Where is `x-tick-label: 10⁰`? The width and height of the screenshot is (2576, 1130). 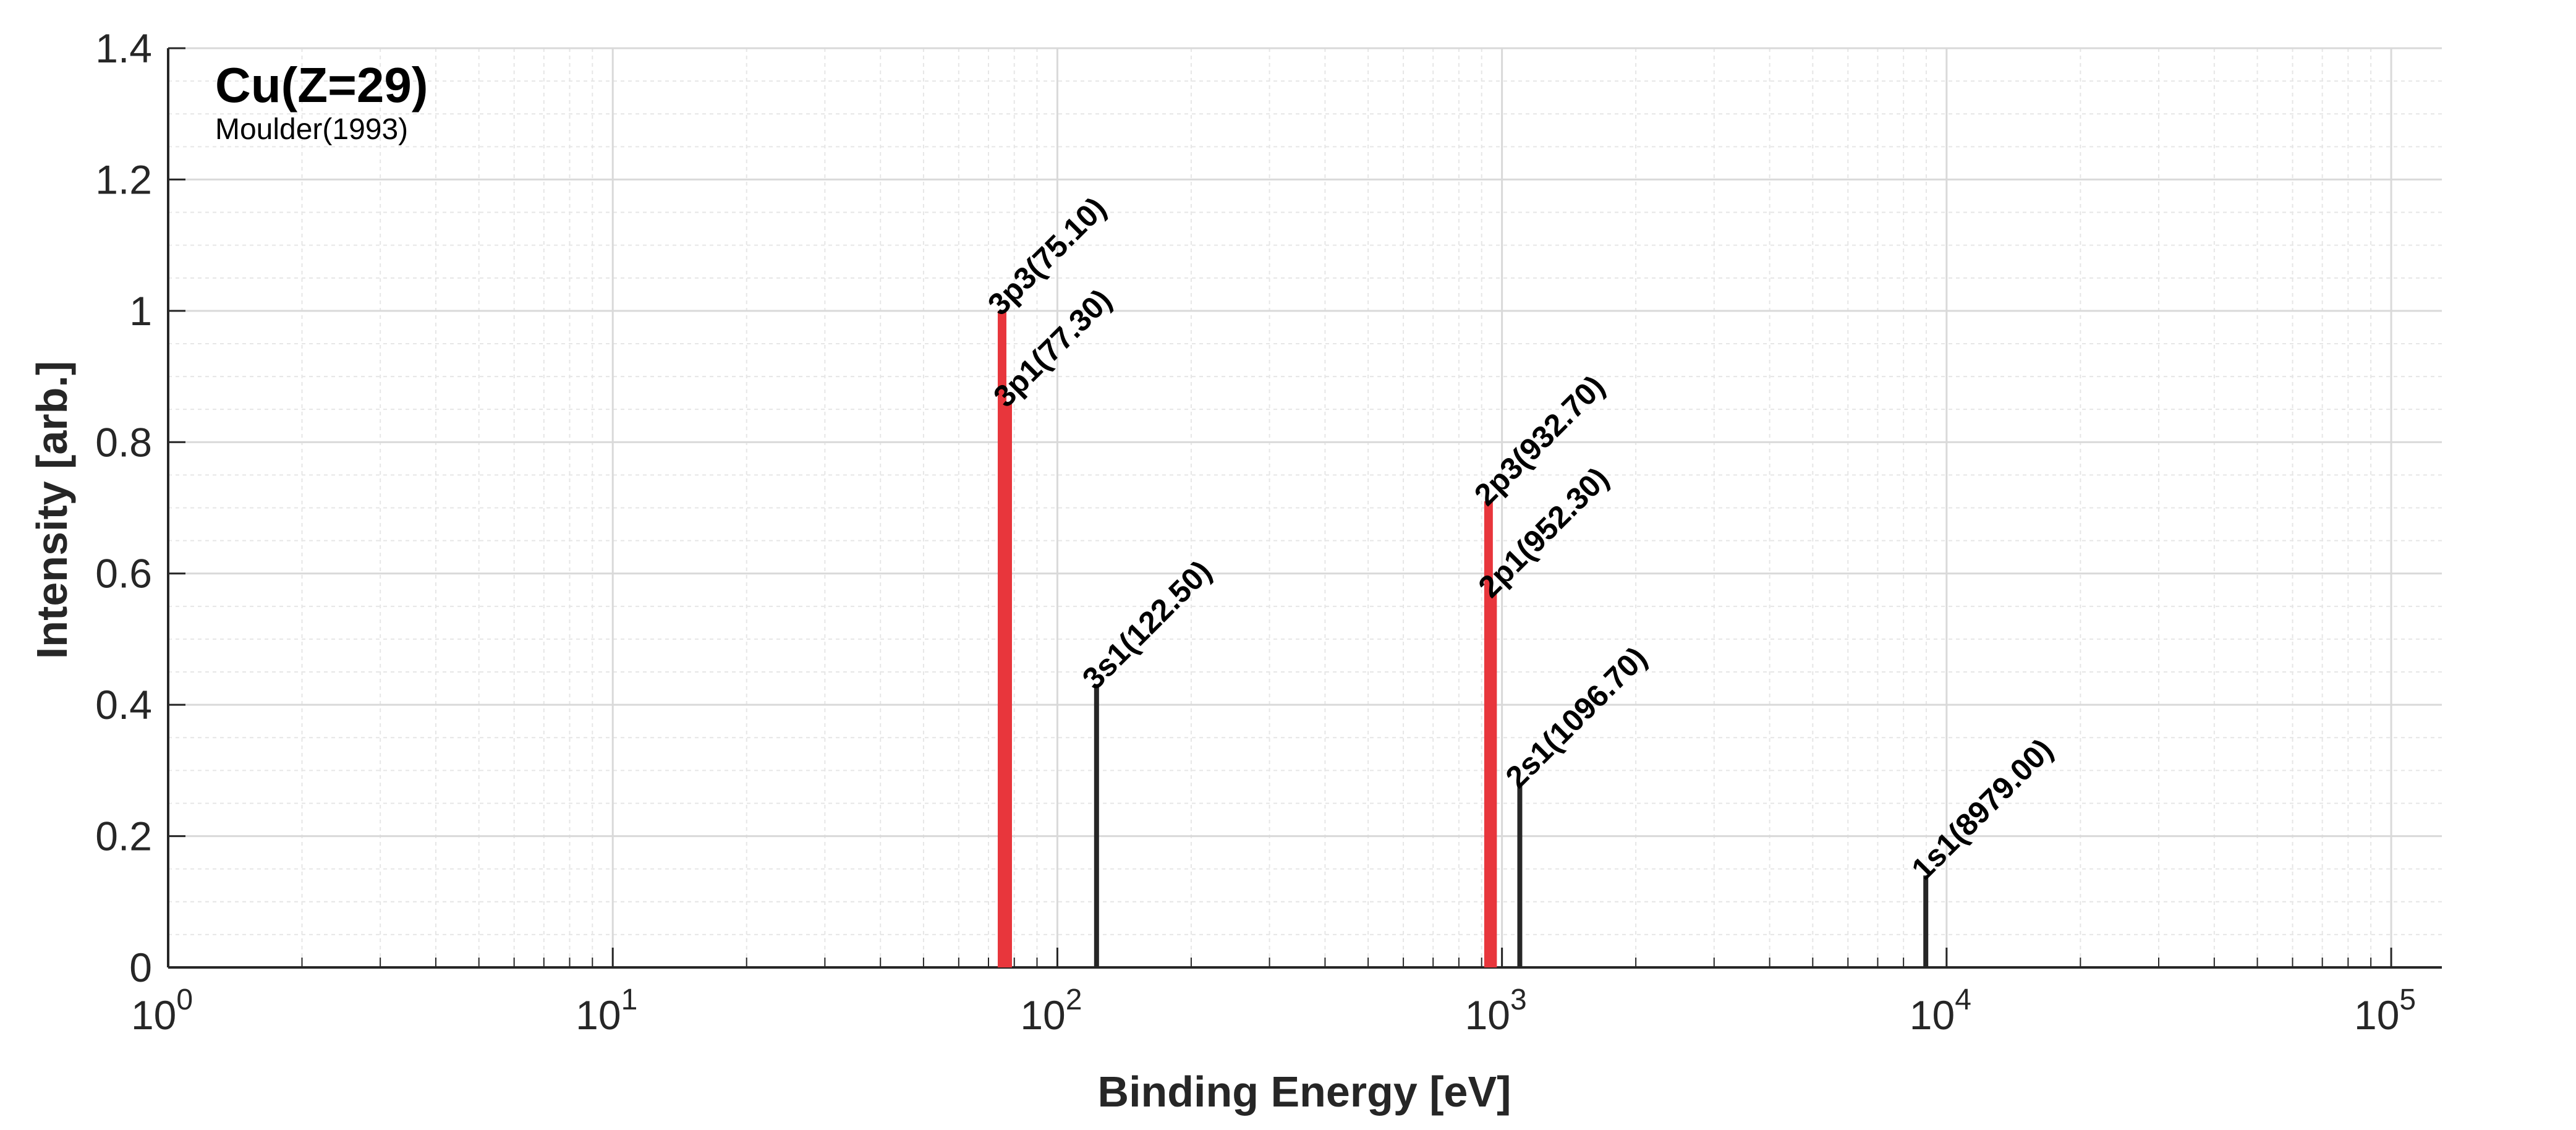
x-tick-label: 10⁰ is located at coordinates (162, 1010).